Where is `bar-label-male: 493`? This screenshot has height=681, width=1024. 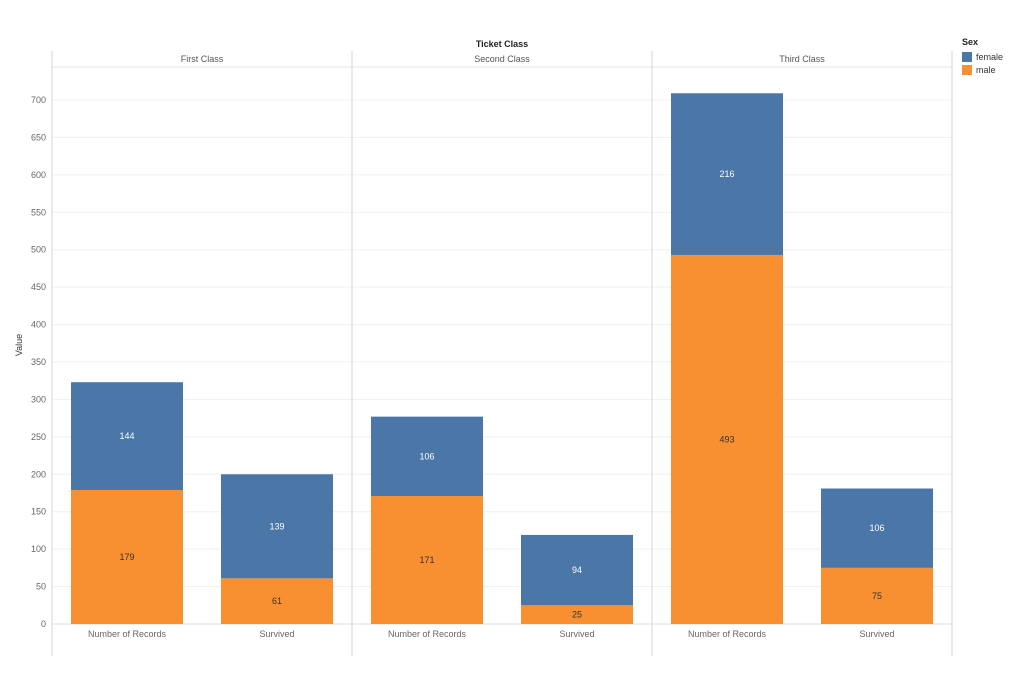
bar-label-male: 493 is located at coordinates (726, 439).